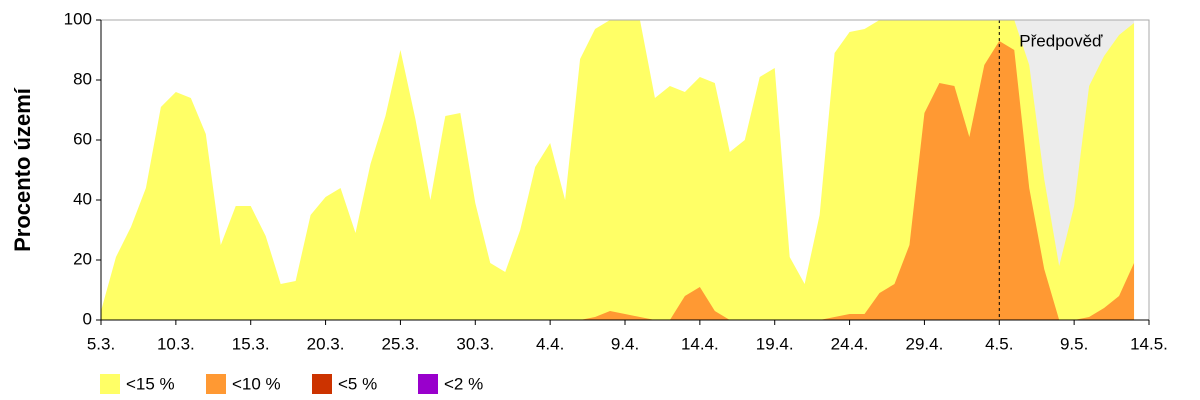 Image resolution: width=1200 pixels, height=400 pixels. Describe the element at coordinates (550, 343) in the screenshot. I see `x-tick-label: 4.4.` at that location.